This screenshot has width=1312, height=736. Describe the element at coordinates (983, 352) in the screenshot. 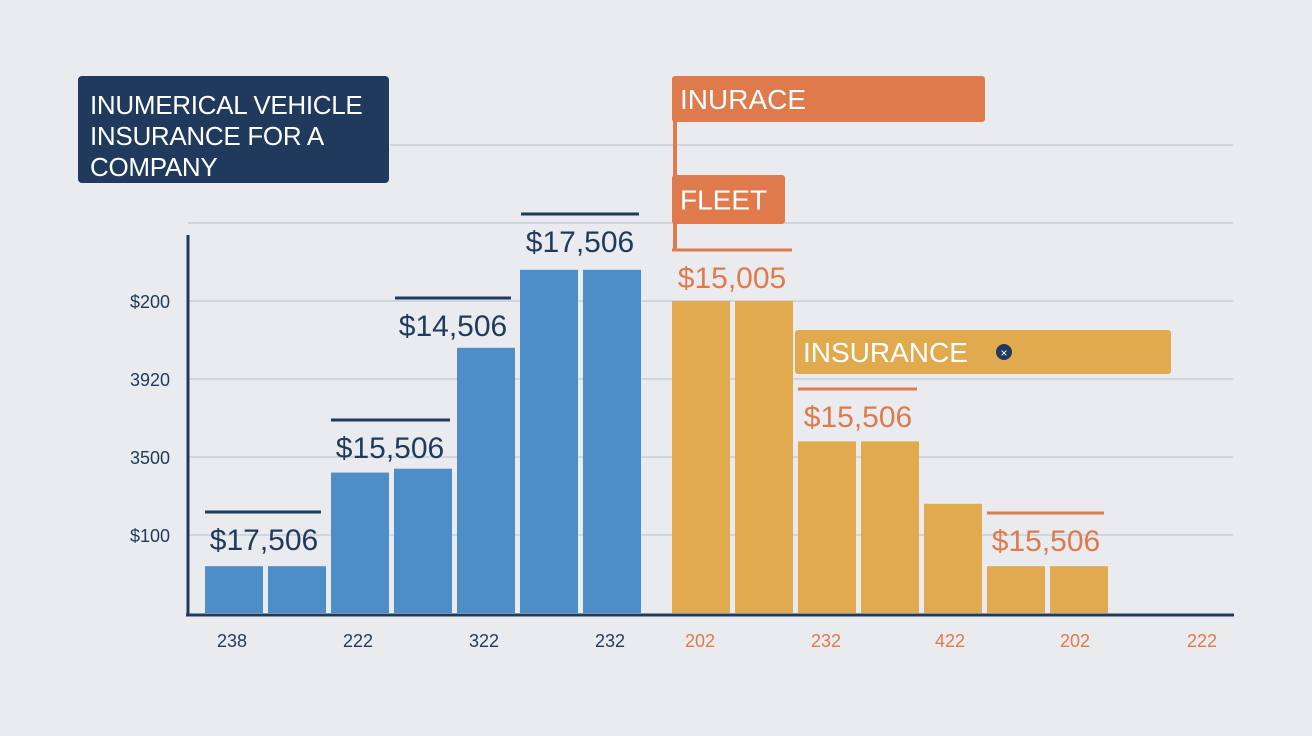

I see `callout-insurance-box` at that location.